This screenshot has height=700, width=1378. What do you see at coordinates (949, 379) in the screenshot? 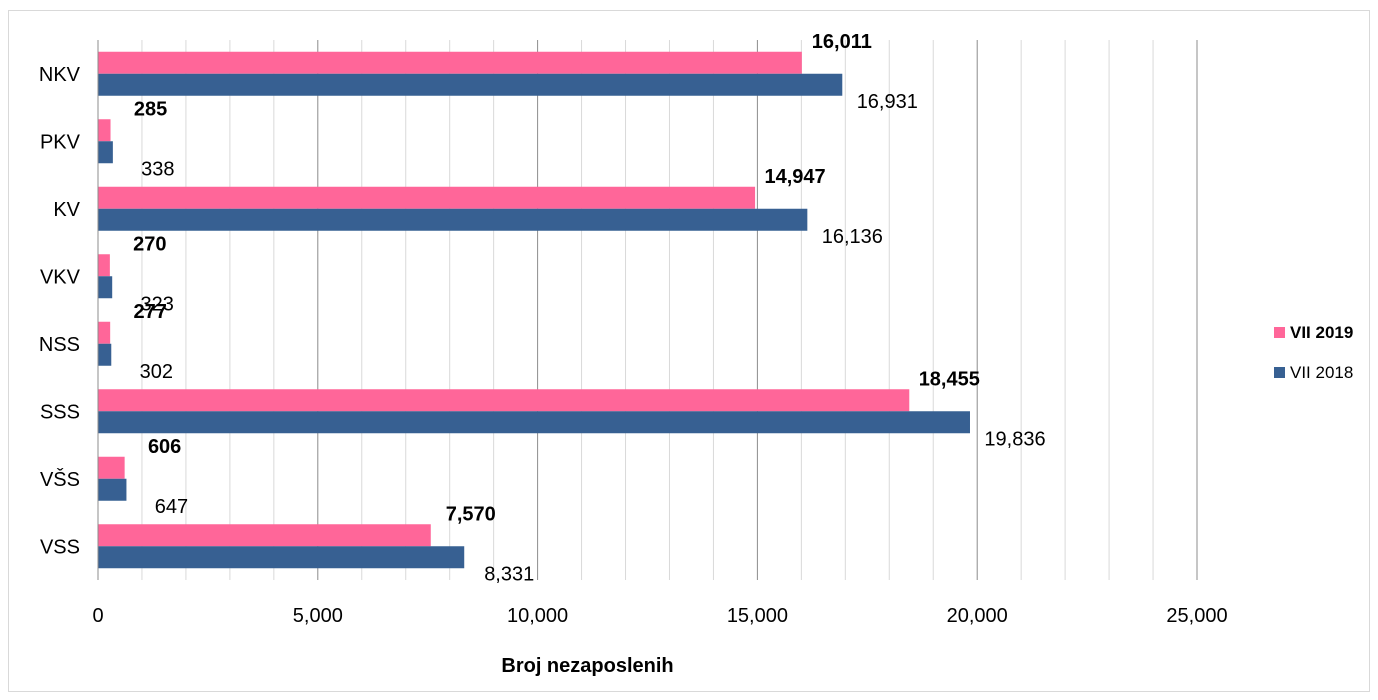
I see `data-label: 18,455` at bounding box center [949, 379].